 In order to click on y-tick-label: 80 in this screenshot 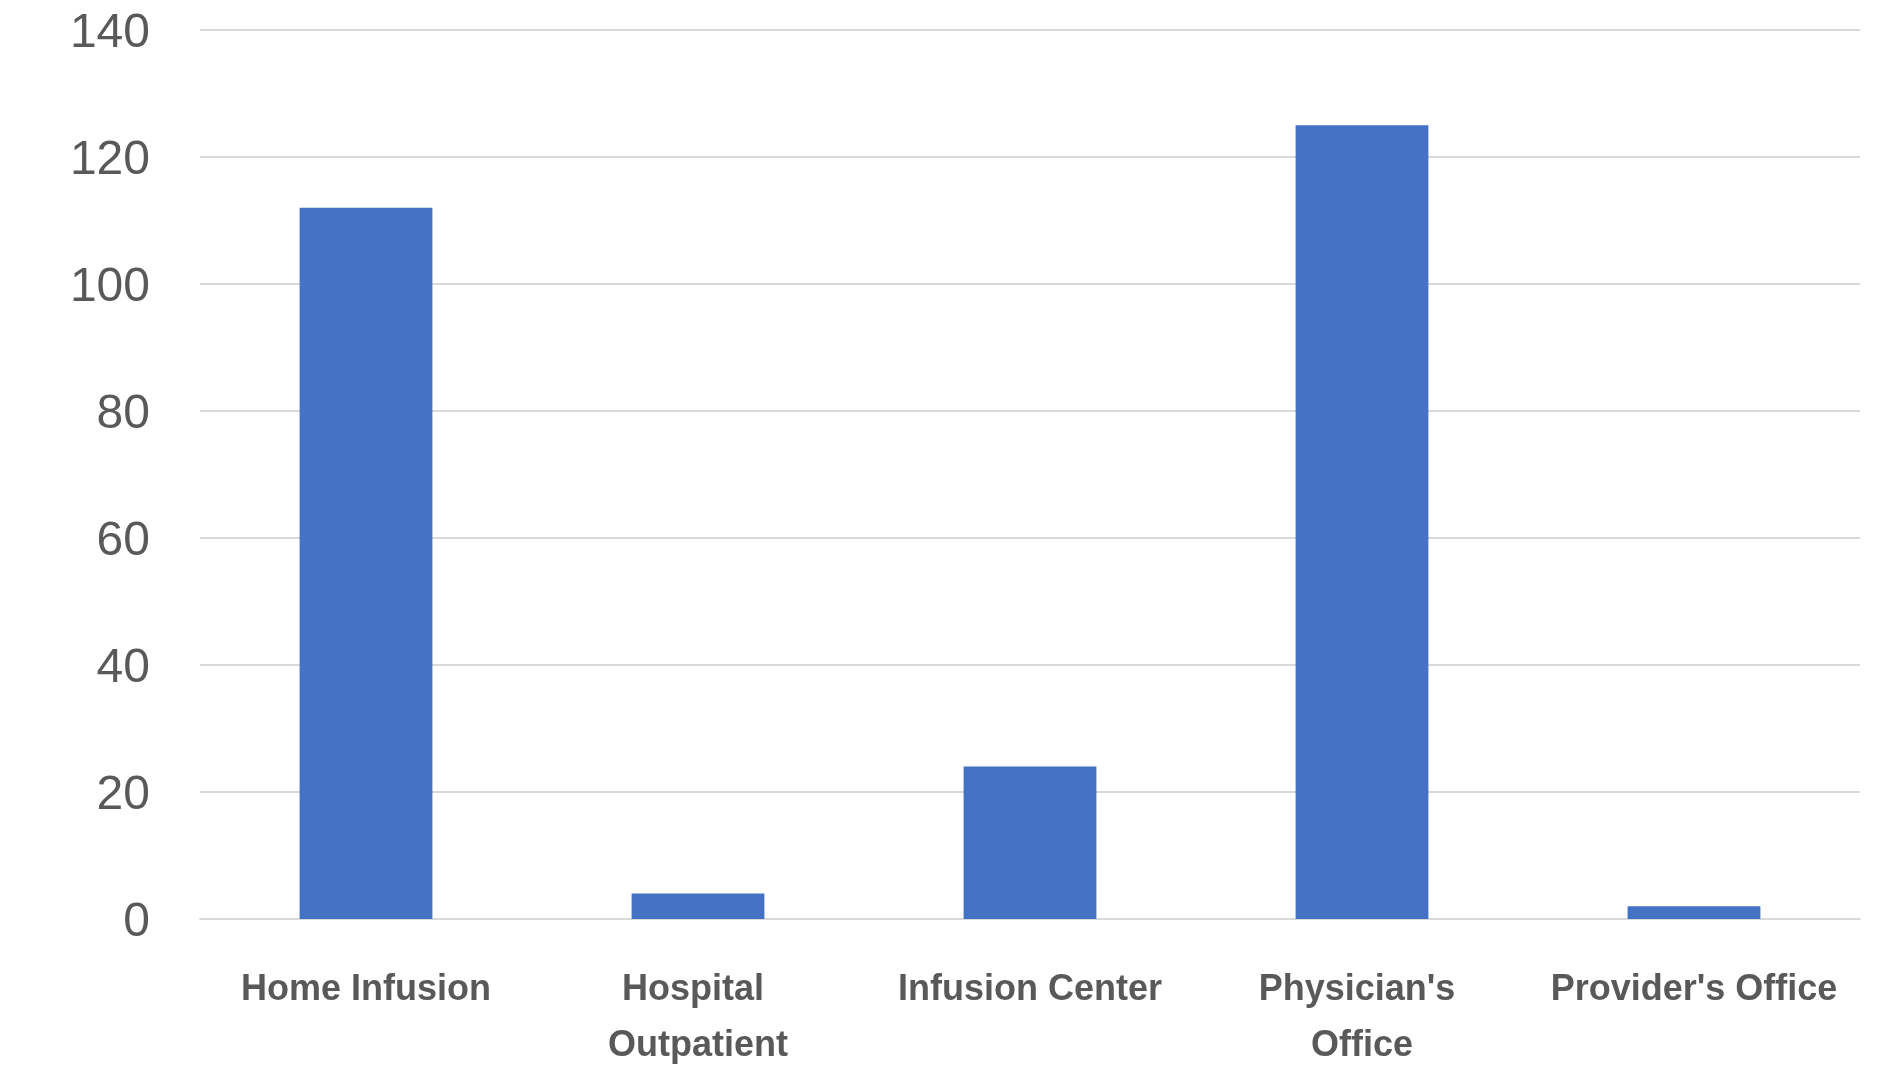, I will do `click(123, 411)`.